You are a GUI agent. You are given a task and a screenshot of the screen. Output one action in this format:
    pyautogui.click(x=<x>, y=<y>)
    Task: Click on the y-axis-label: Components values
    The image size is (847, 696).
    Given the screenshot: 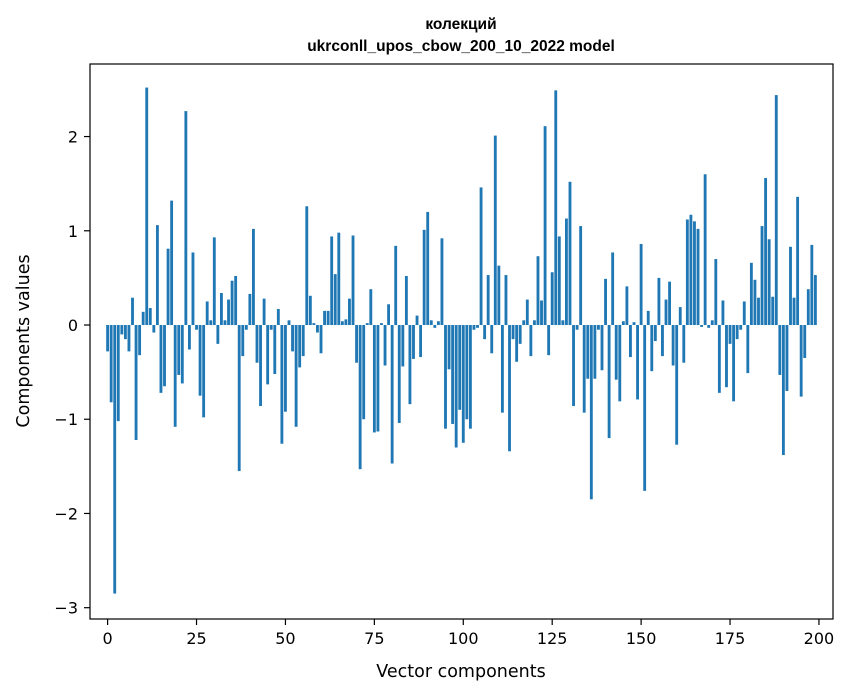 What is the action you would take?
    pyautogui.click(x=24, y=340)
    